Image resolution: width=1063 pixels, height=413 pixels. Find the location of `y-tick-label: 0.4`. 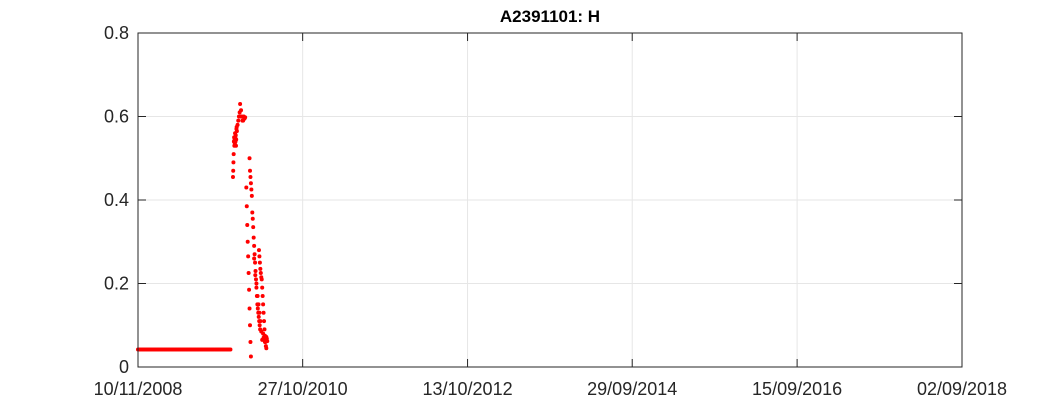

y-tick-label: 0.4 is located at coordinates (116, 200).